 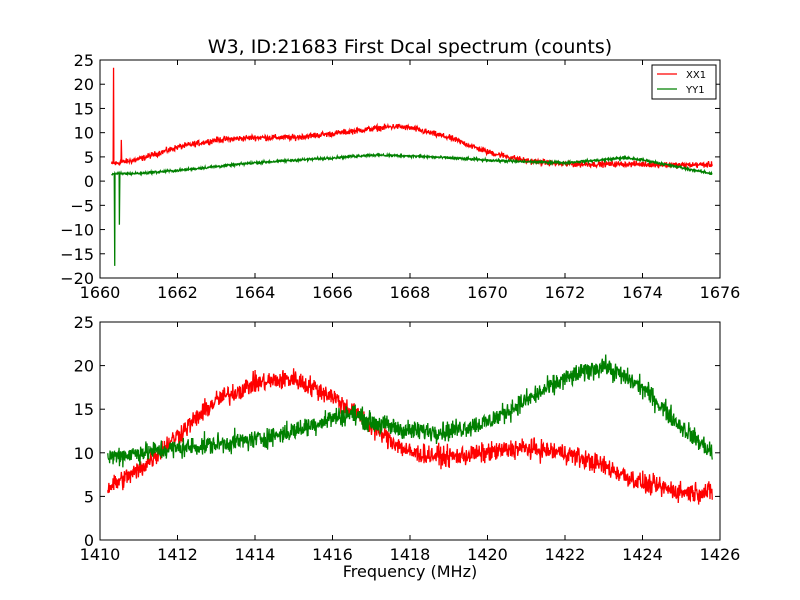 I want to click on x-tick-label: 1664, so click(x=255, y=292).